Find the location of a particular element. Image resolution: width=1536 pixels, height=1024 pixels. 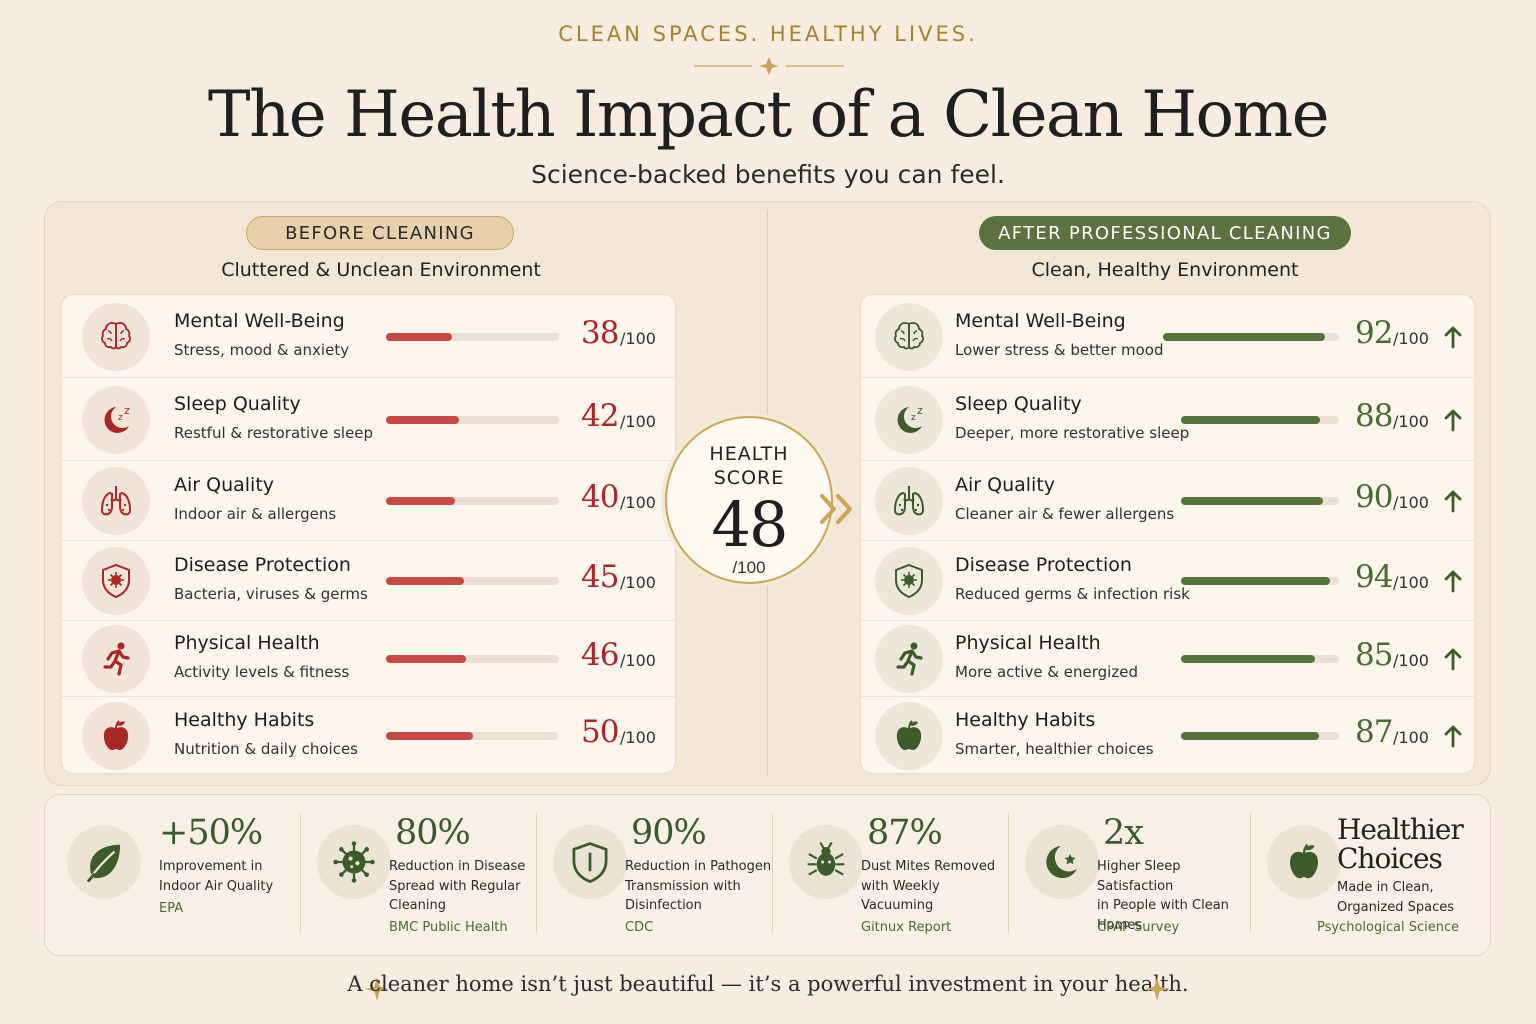

stat-description-line: Homes is located at coordinates (1120, 925).